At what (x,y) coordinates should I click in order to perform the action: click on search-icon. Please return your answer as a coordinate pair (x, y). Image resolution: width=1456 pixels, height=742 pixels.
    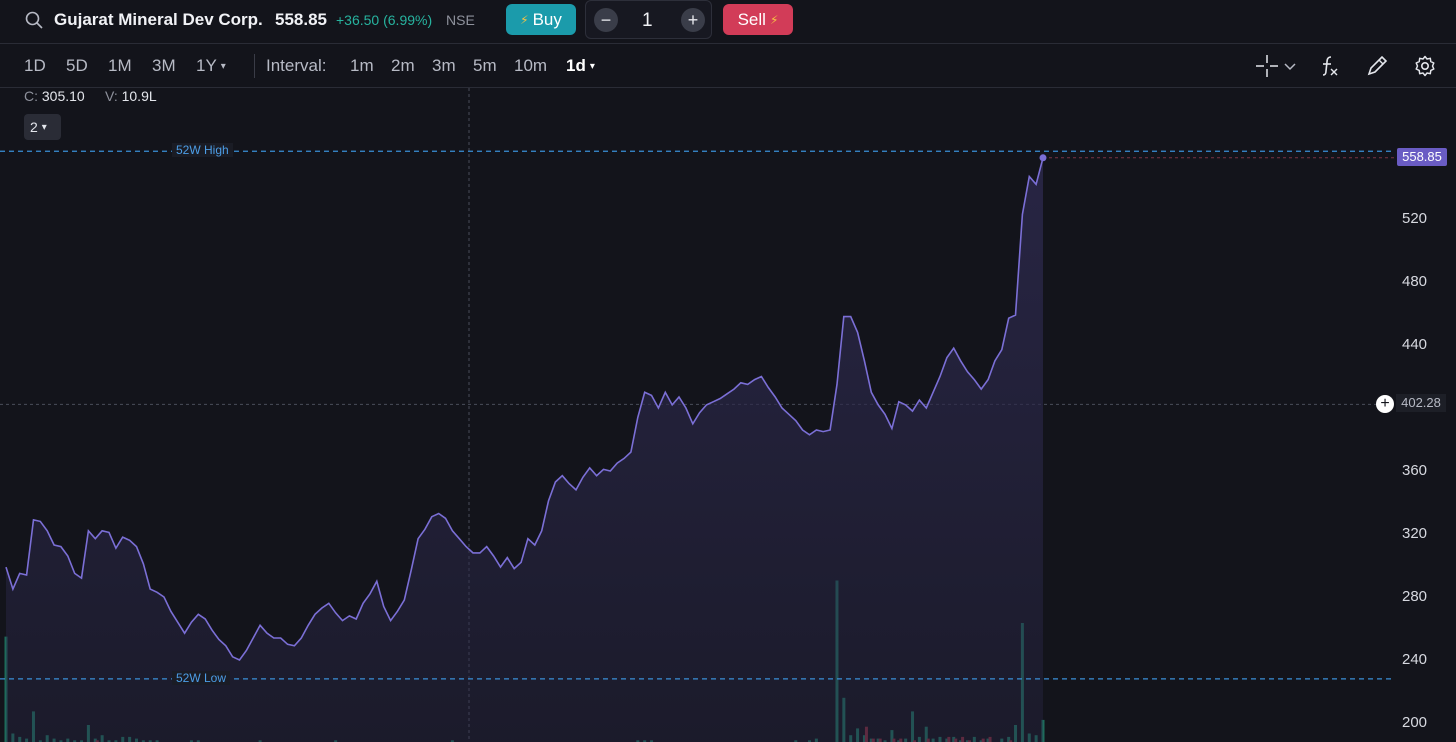
    Looking at the image, I should click on (34, 20).